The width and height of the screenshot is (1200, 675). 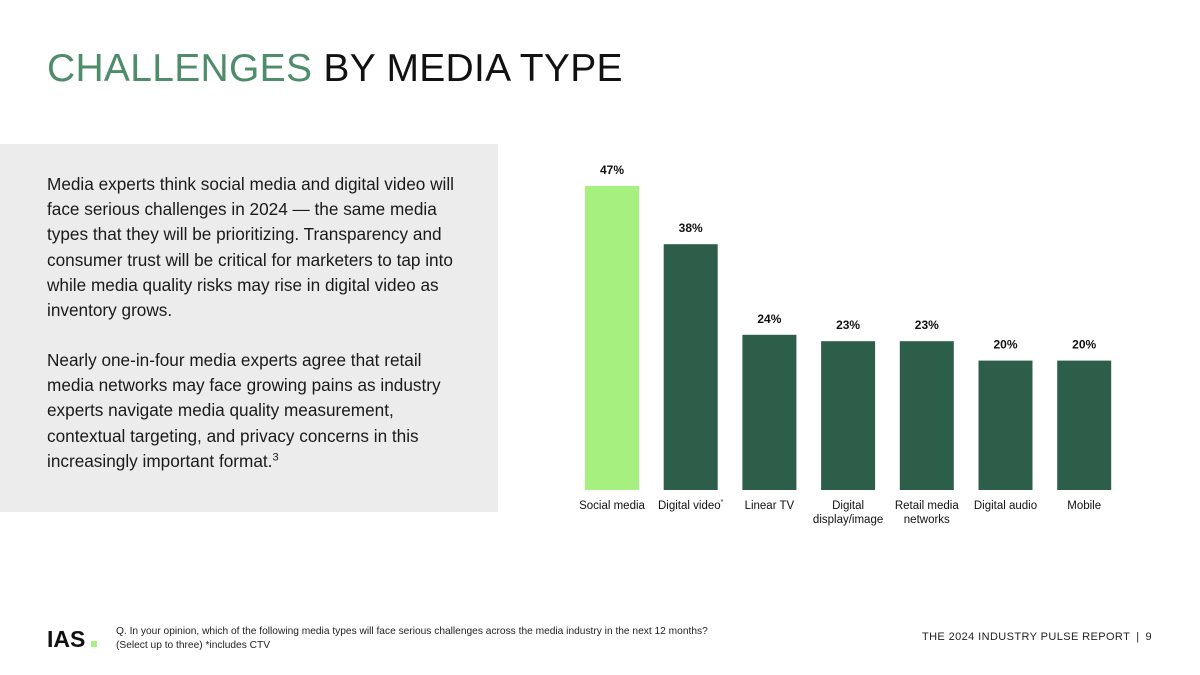 I want to click on ias-logo-text: IAS, so click(x=66, y=638).